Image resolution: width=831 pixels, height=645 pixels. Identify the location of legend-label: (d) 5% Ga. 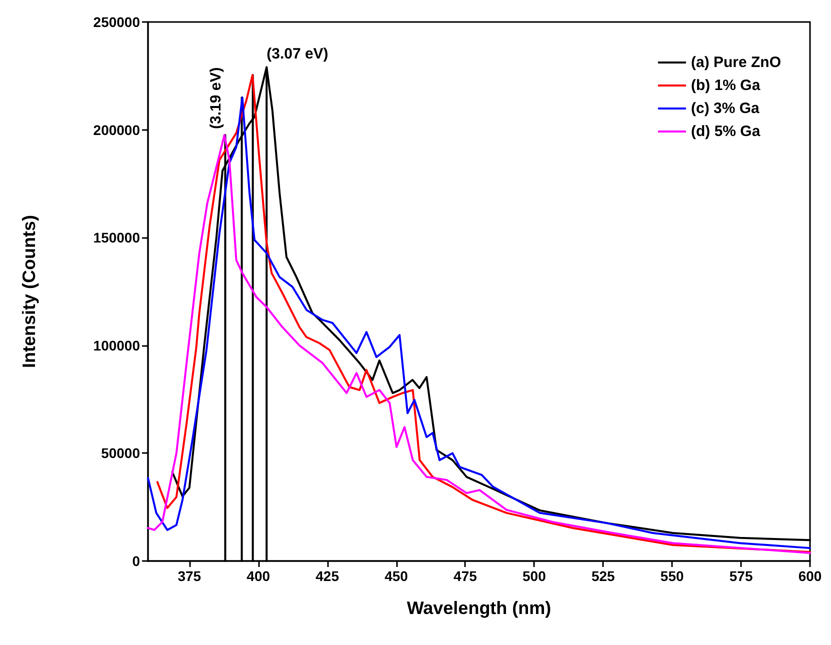
(725, 131).